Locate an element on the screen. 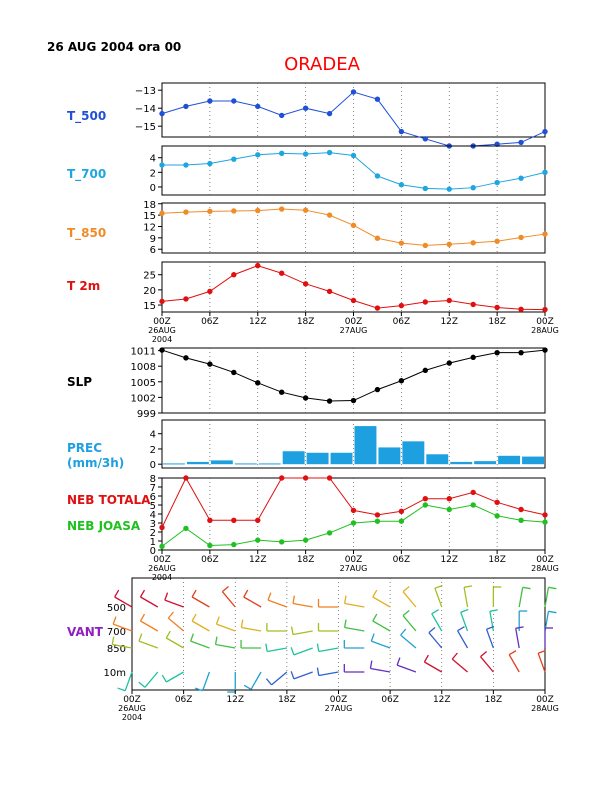 The width and height of the screenshot is (612, 792). upper-time-axis-xtick-label: 06Z is located at coordinates (210, 322).